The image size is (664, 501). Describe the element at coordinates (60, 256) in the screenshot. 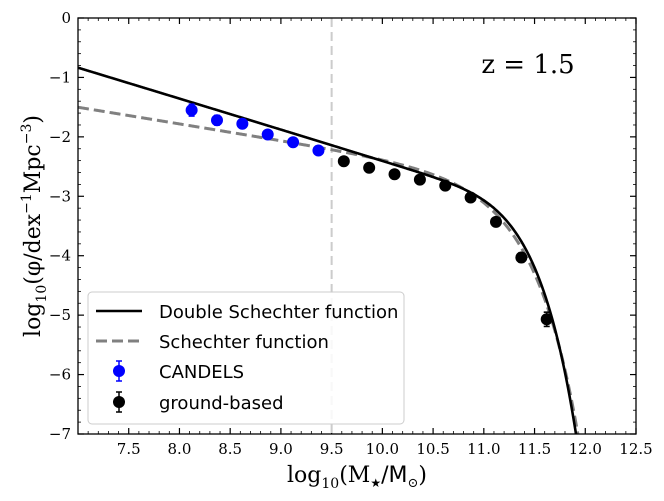

I see `y-tick-label: −4` at that location.